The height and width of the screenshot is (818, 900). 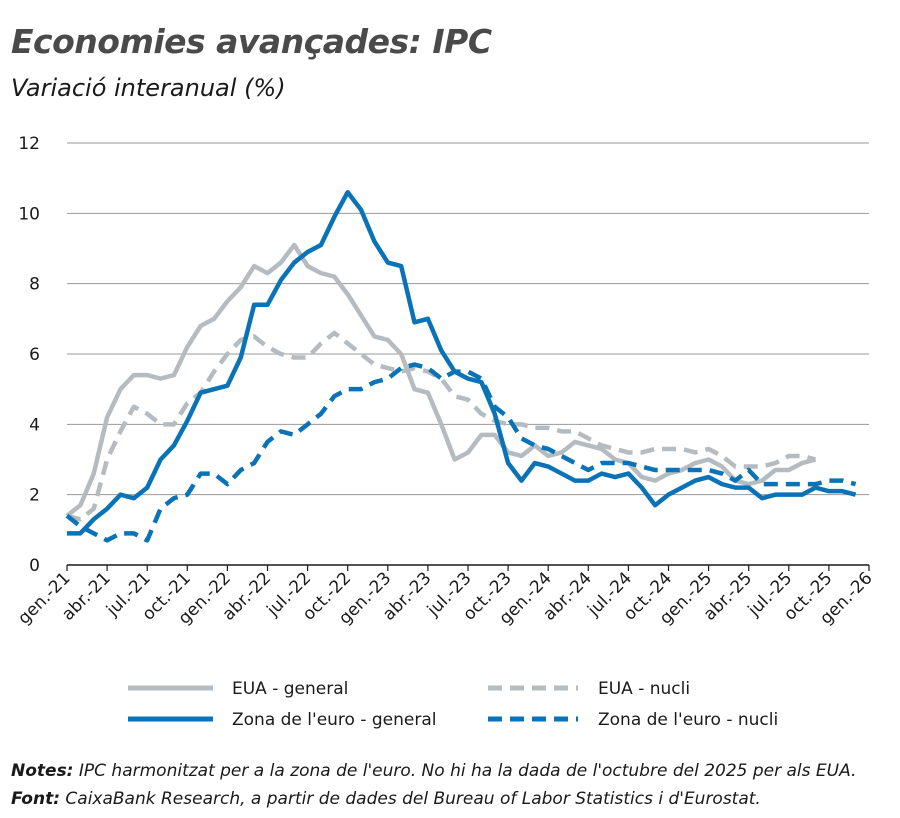 What do you see at coordinates (34, 355) in the screenshot?
I see `y-tick-label: 6` at bounding box center [34, 355].